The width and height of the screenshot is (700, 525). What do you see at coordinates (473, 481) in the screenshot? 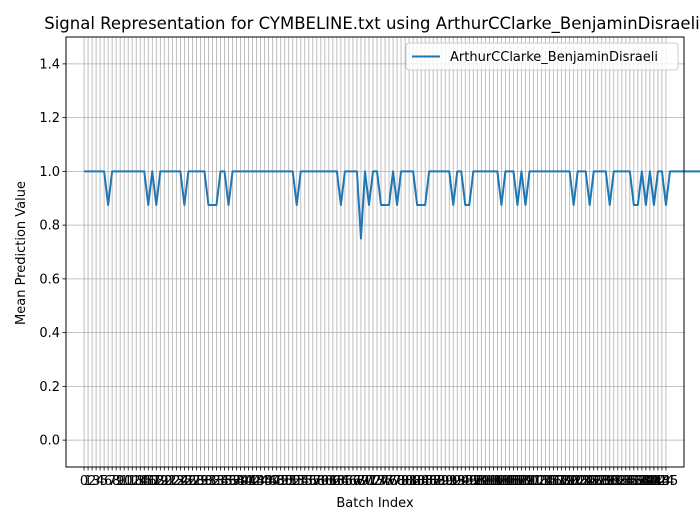
I see `x-tick-label: 97` at bounding box center [473, 481].